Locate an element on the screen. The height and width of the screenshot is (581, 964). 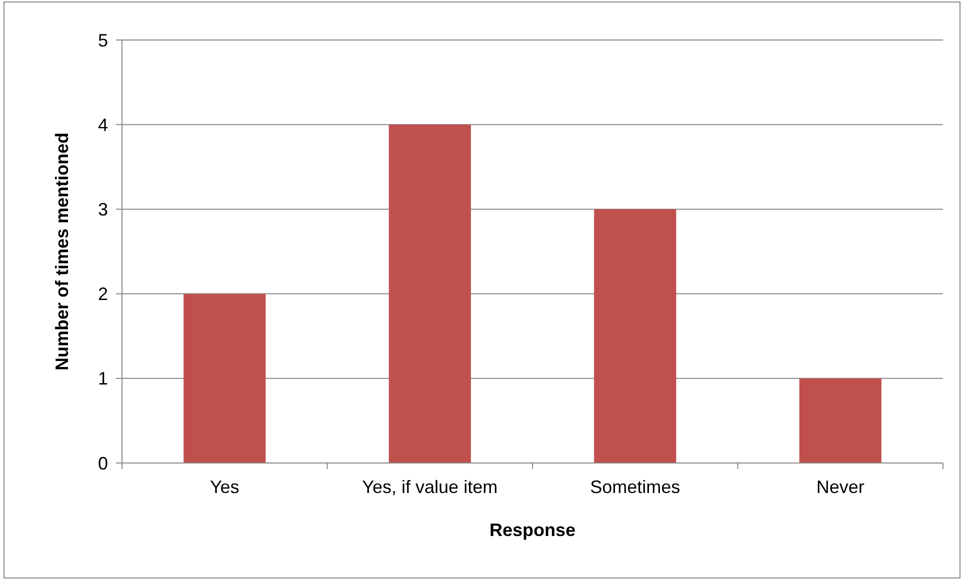
x-tick-label: Yes is located at coordinates (225, 487).